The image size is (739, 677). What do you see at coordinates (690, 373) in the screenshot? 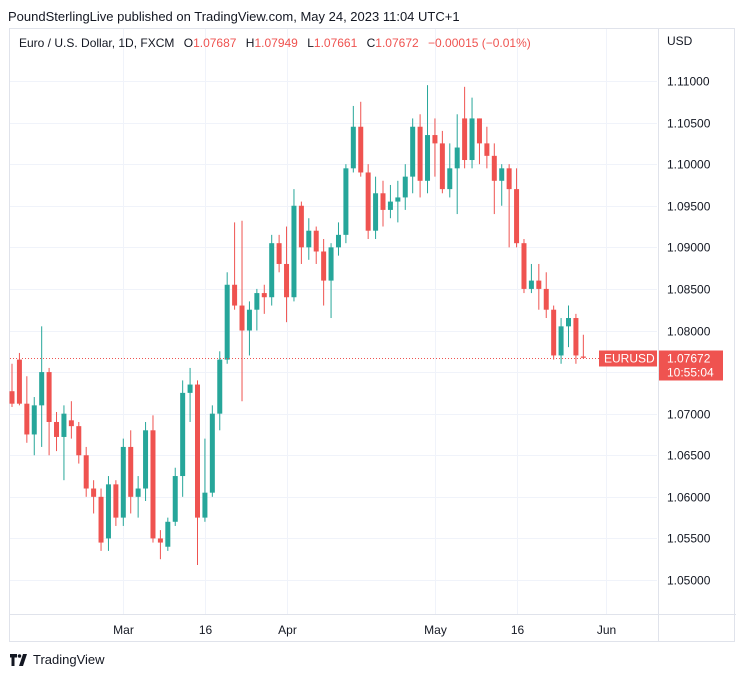
I see `price-tag-countdown: 10:55:04` at bounding box center [690, 373].